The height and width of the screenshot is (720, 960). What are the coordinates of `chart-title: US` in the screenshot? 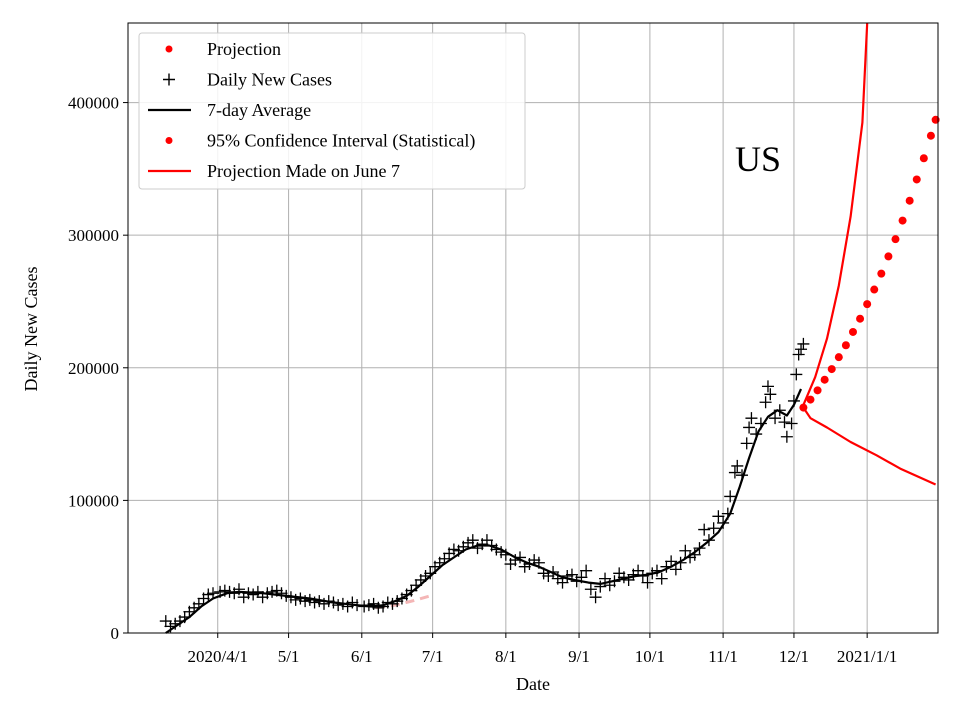 It's located at (758, 159).